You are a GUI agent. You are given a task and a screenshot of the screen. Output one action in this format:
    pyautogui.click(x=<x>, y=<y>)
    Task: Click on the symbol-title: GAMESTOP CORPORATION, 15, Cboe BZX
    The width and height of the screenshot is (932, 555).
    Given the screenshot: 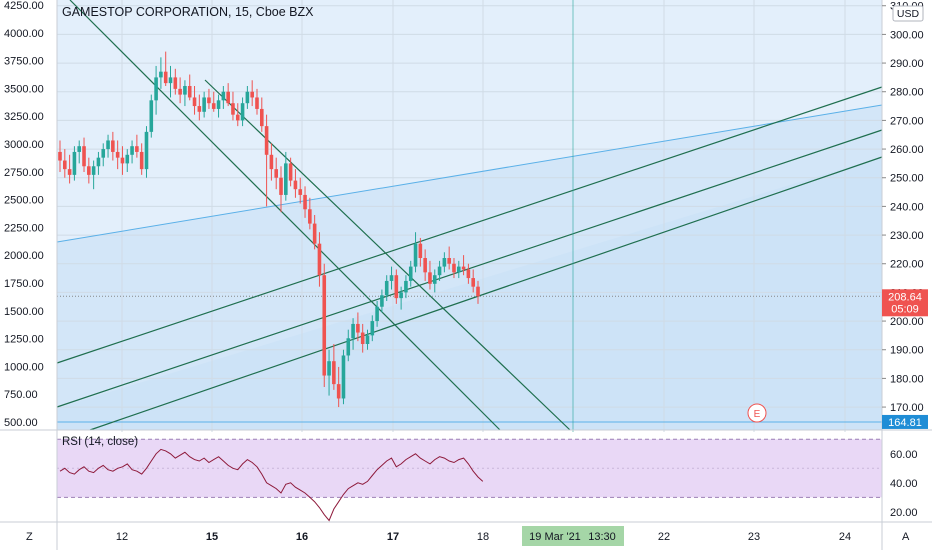 What is the action you would take?
    pyautogui.click(x=188, y=12)
    